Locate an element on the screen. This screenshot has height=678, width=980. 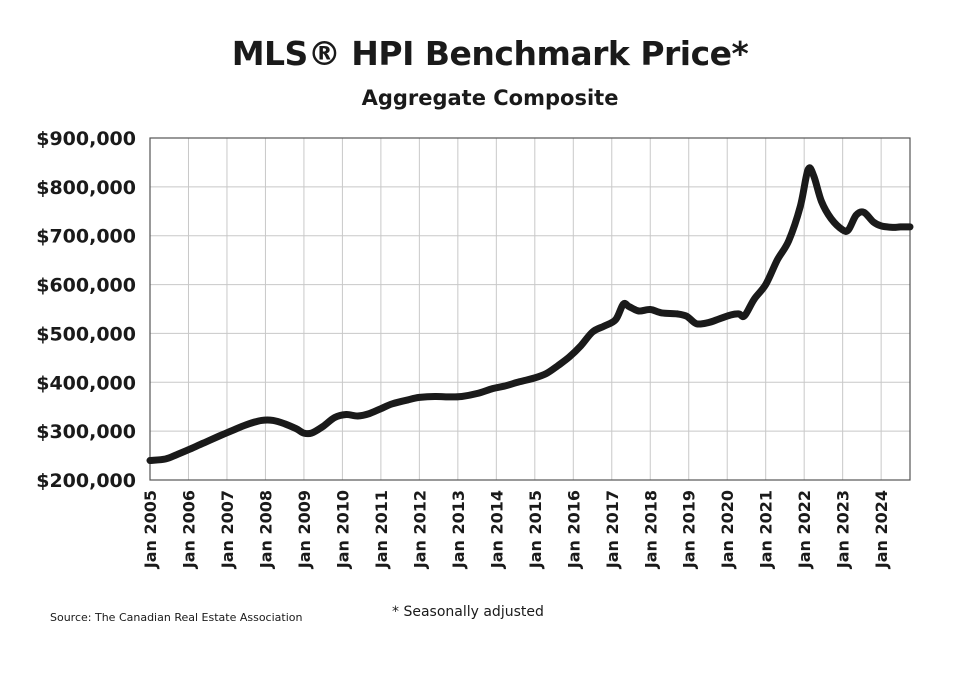
x-tick-label: Jan 2015 is located at coordinates (535, 529).